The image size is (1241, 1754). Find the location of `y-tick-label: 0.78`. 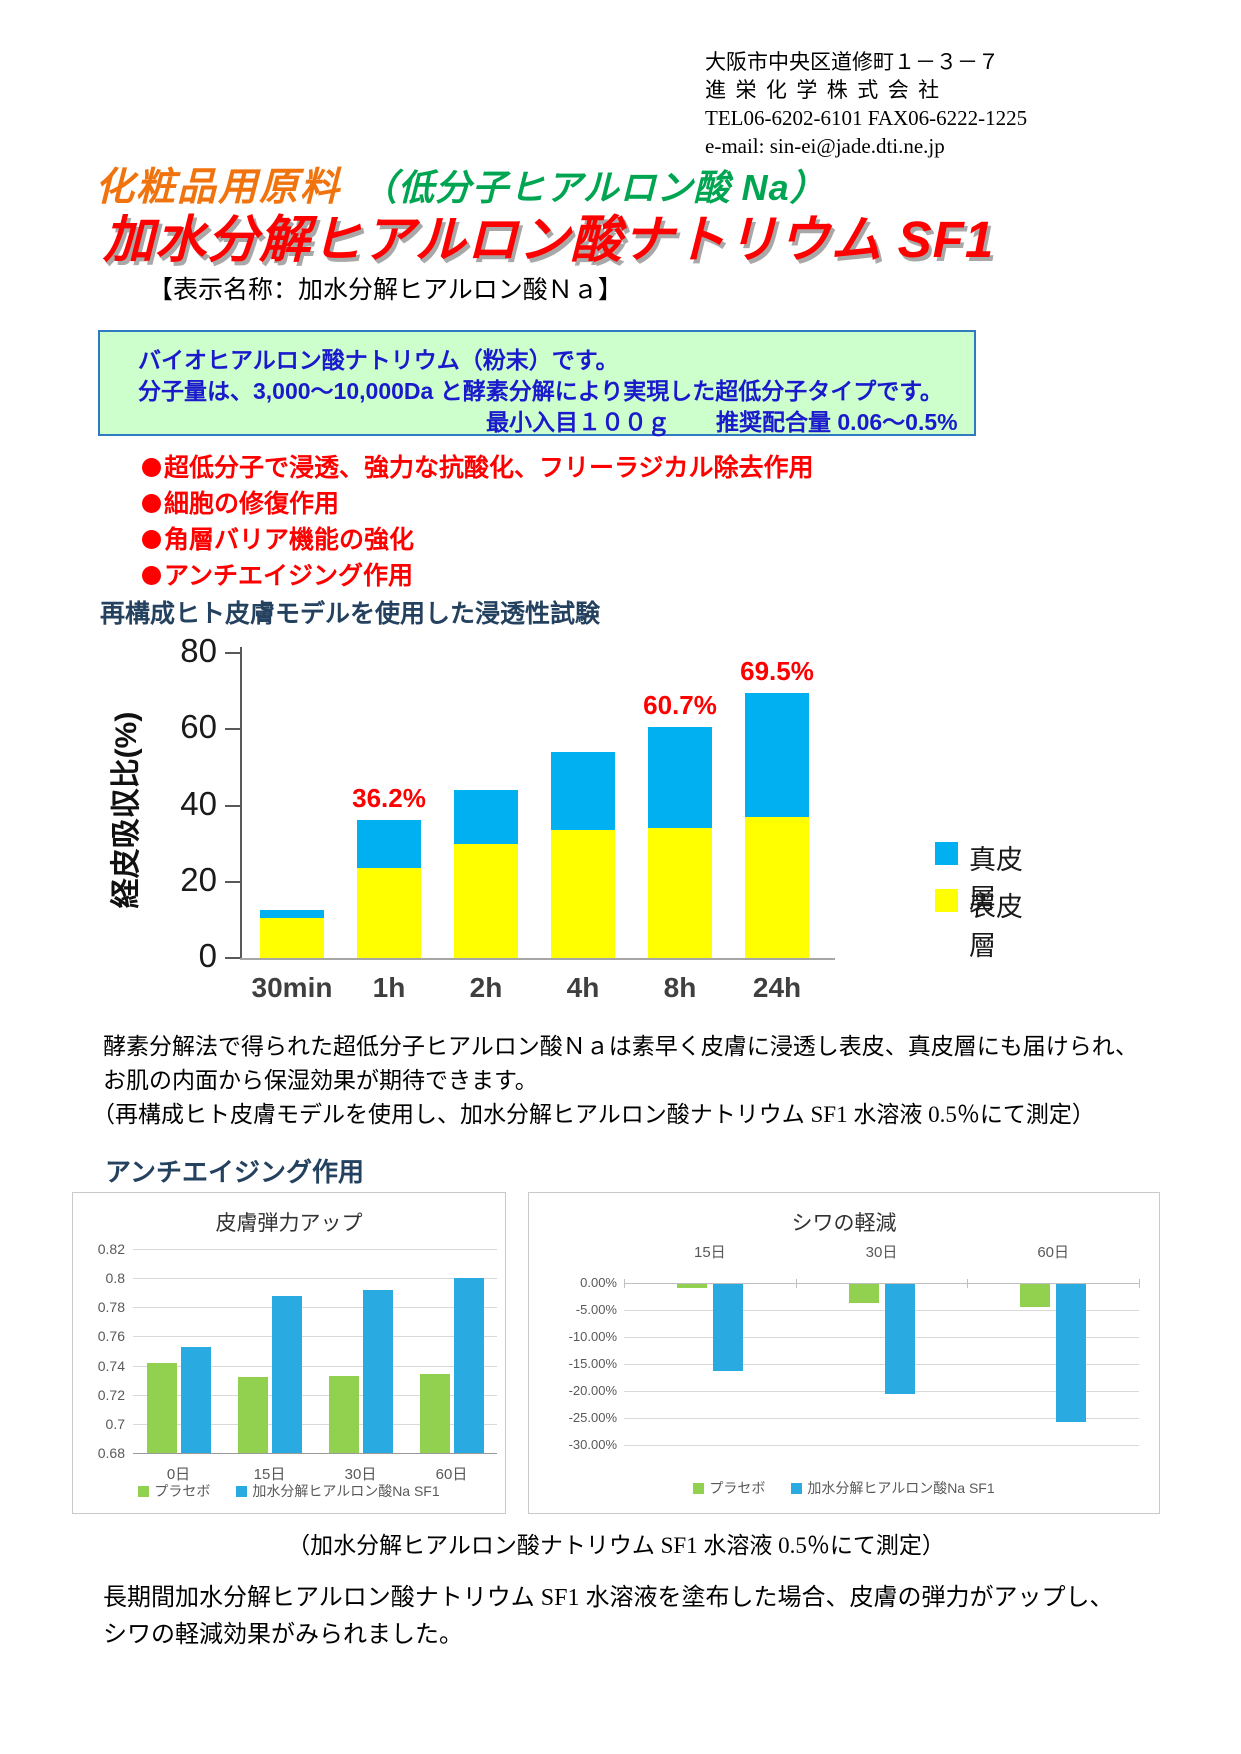

y-tick-label: 0.78 is located at coordinates (111, 1307).